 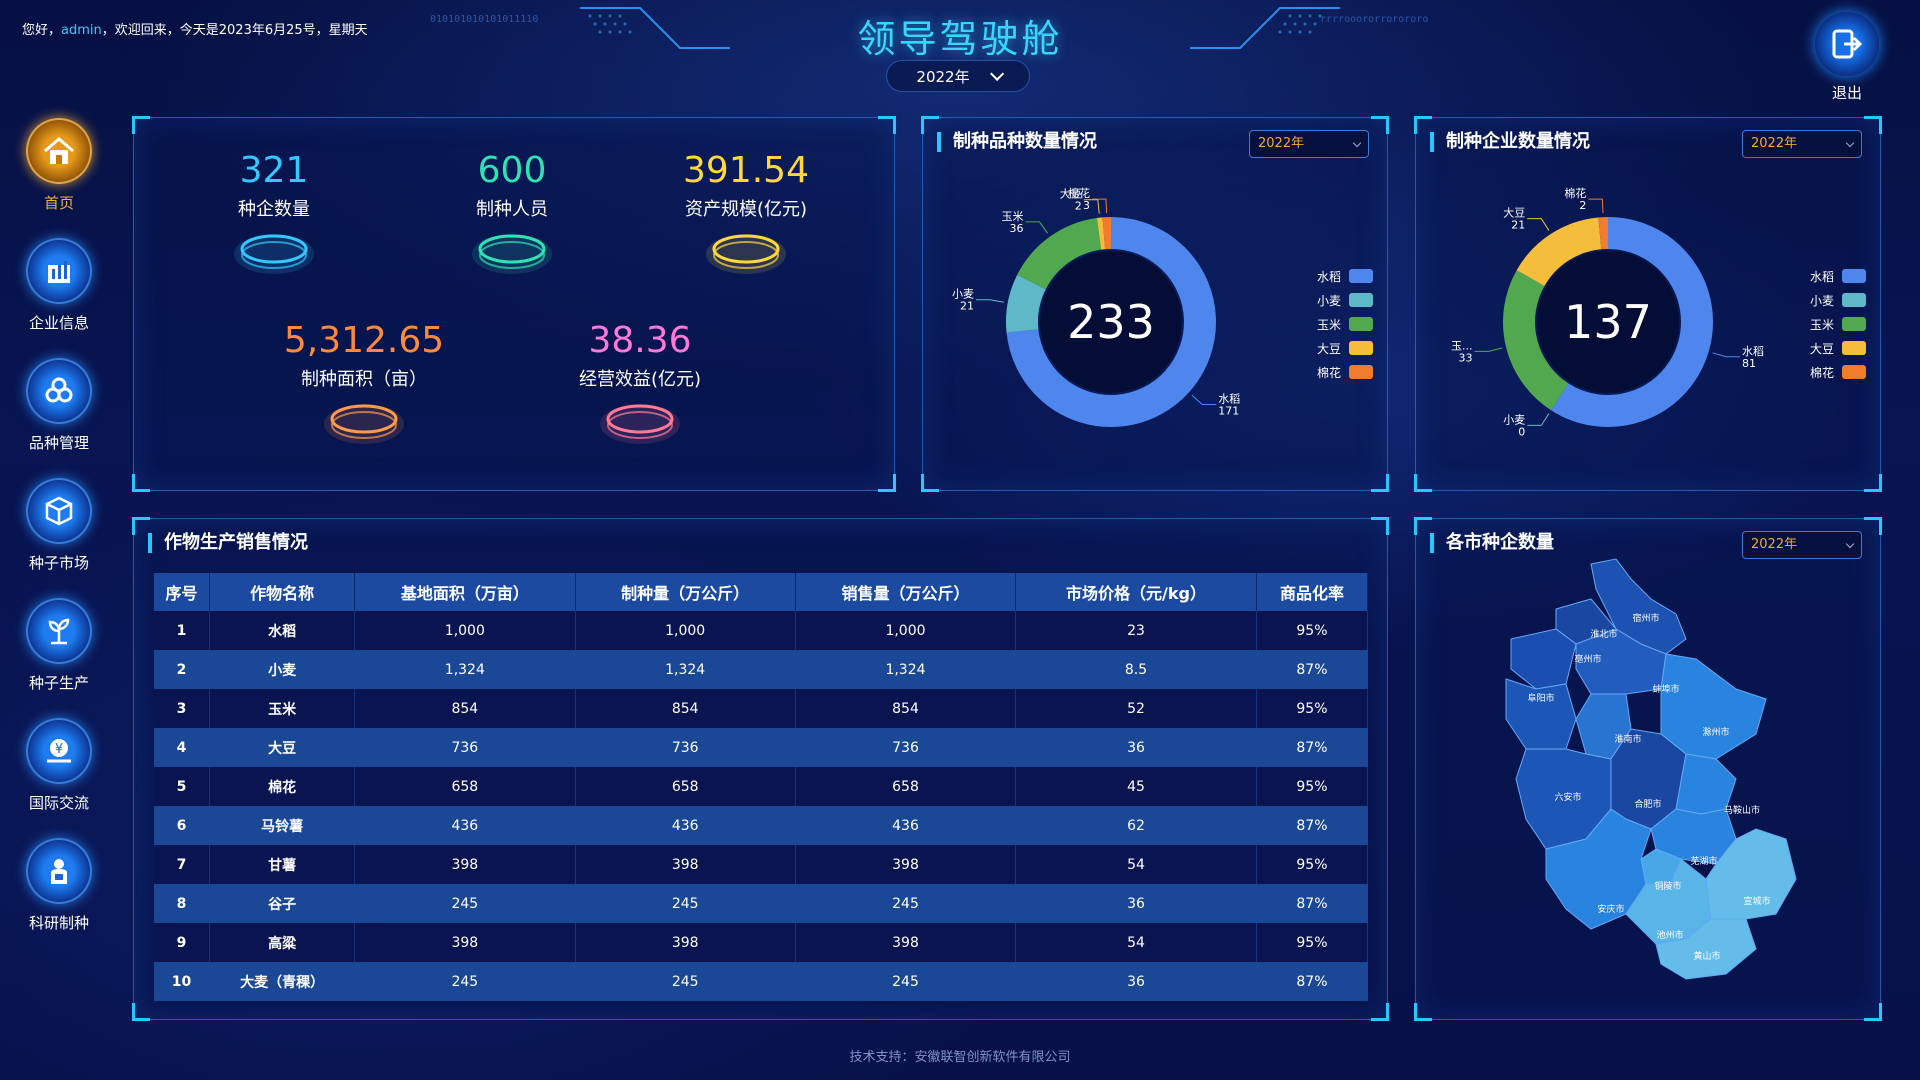 I want to click on sidebar-item-production: 种子生产, so click(x=59, y=658).